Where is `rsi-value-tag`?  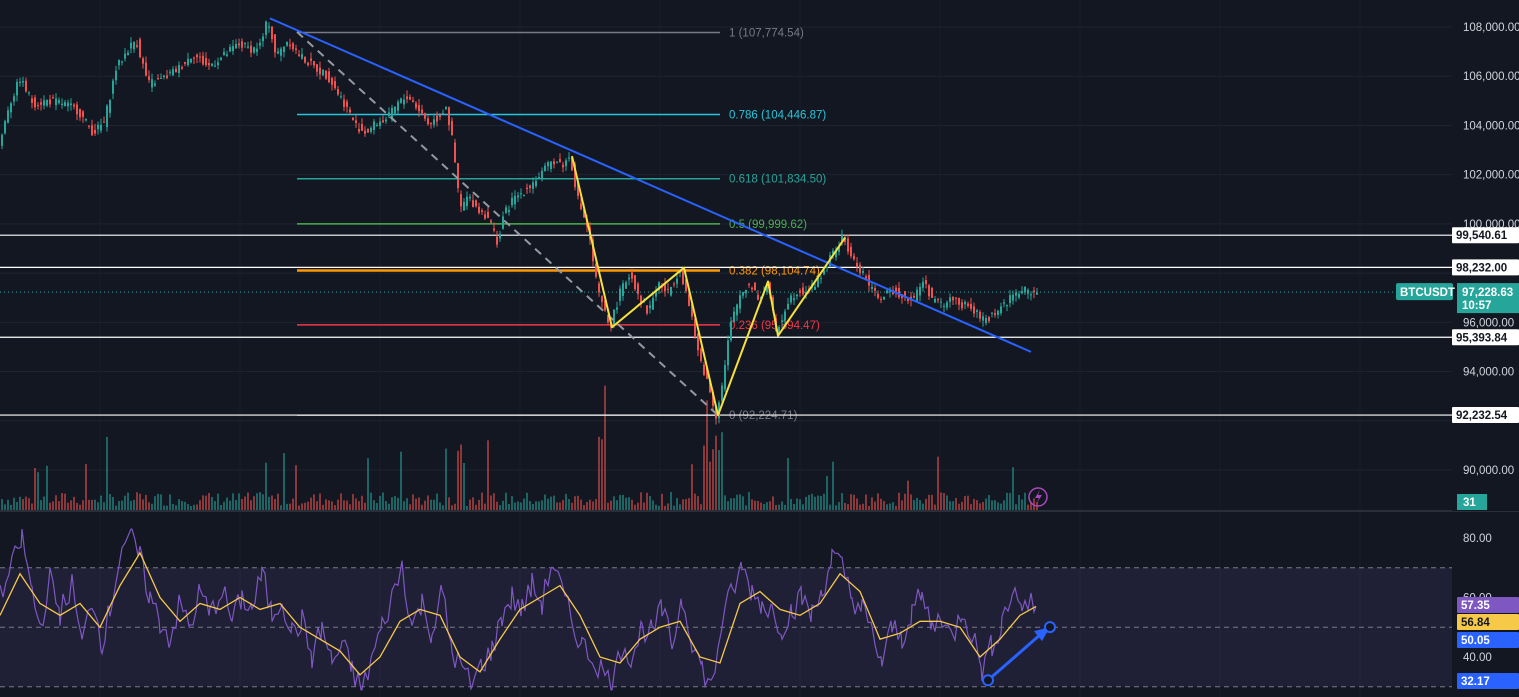
rsi-value-tag is located at coordinates (1488, 640).